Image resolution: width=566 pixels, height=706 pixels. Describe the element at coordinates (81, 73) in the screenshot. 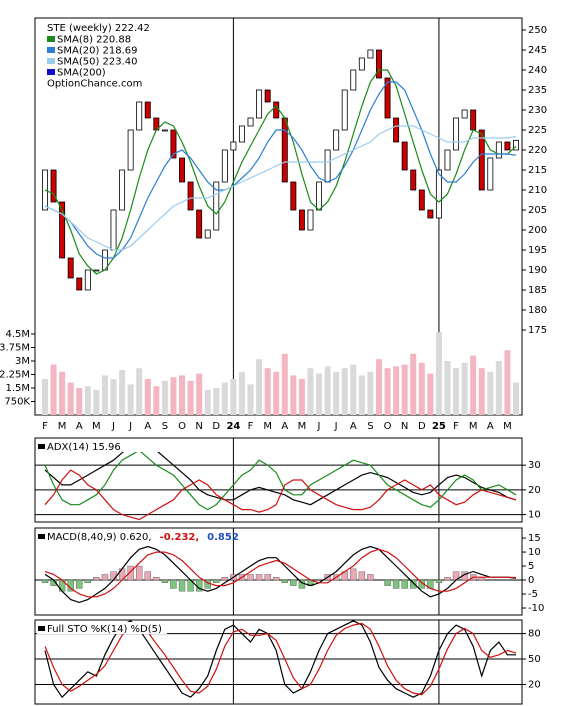

I see `legend-label: SMA(200)` at that location.